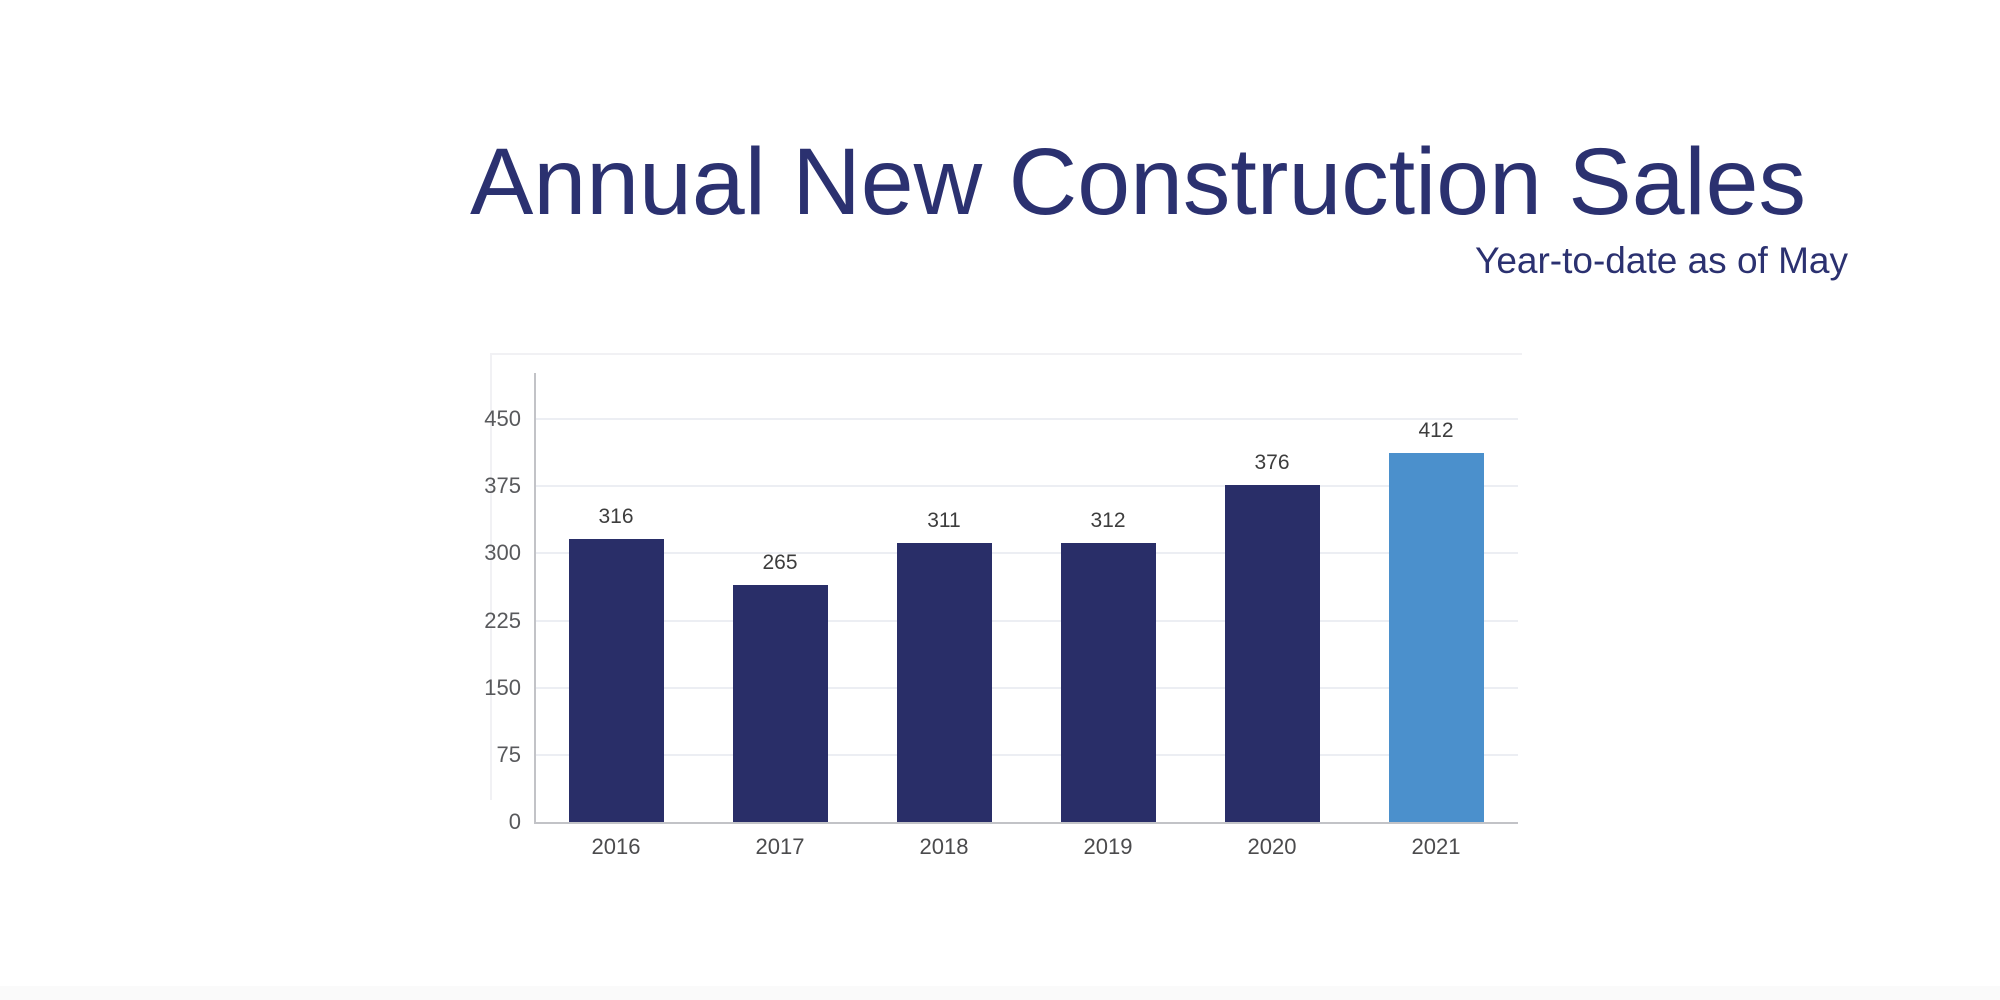 The height and width of the screenshot is (1000, 2000). What do you see at coordinates (944, 846) in the screenshot?
I see `x-tick-label: 2018` at bounding box center [944, 846].